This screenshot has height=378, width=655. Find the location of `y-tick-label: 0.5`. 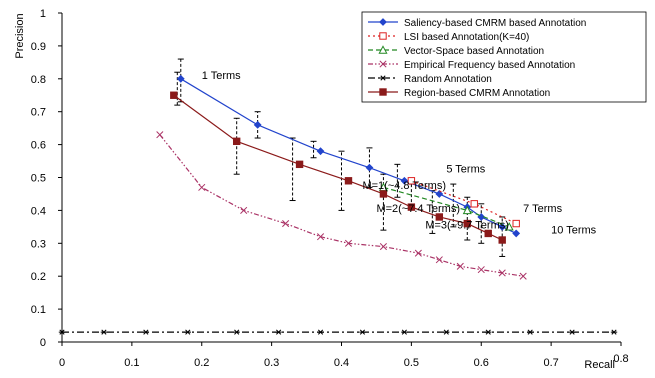

y-tick-label: 0.5 is located at coordinates (38, 179).